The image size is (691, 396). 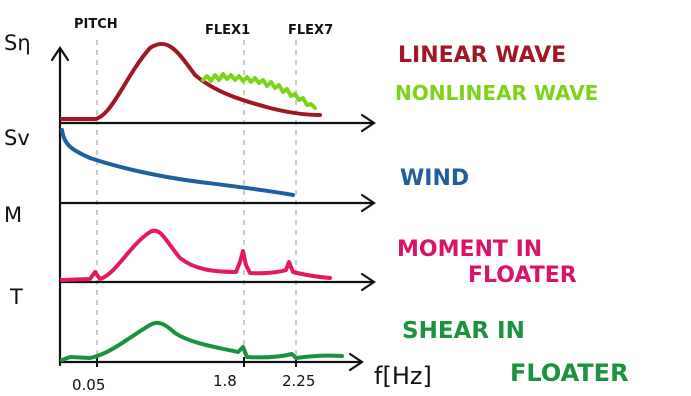 What do you see at coordinates (17, 138) in the screenshot?
I see `label-s-v: Sv` at bounding box center [17, 138].